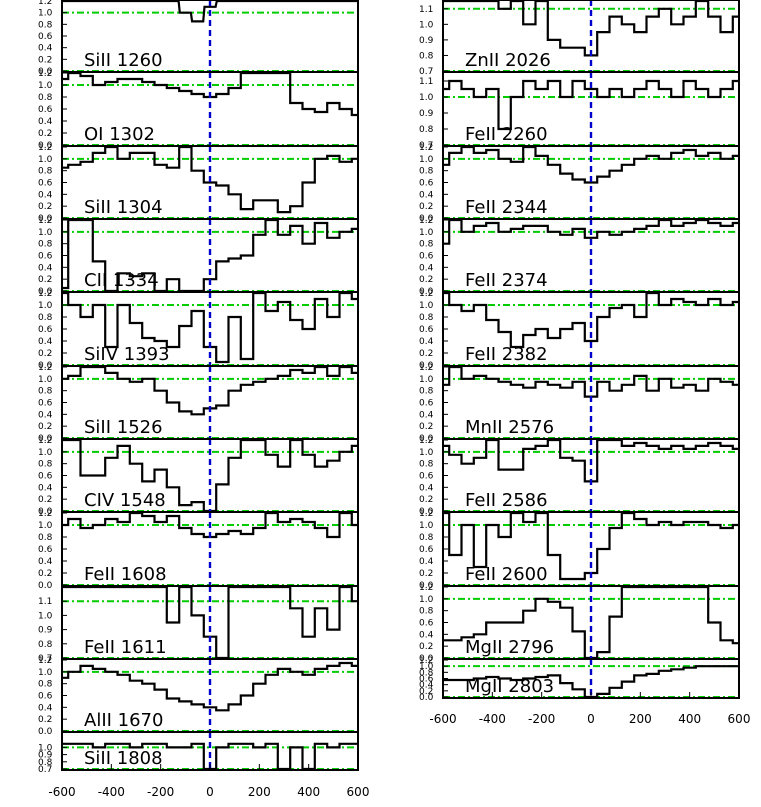 The image size is (761, 807). What do you see at coordinates (45, 770) in the screenshot?
I see `y-tick-label: 0.7` at bounding box center [45, 770].